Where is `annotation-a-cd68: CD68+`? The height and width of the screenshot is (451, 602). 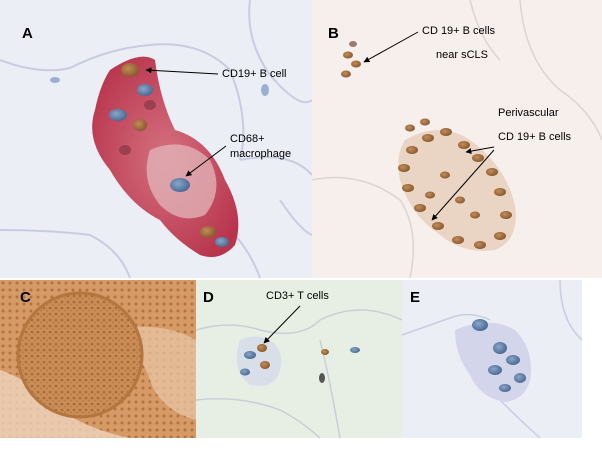
annotation-a-cd68: CD68+ is located at coordinates (247, 139).